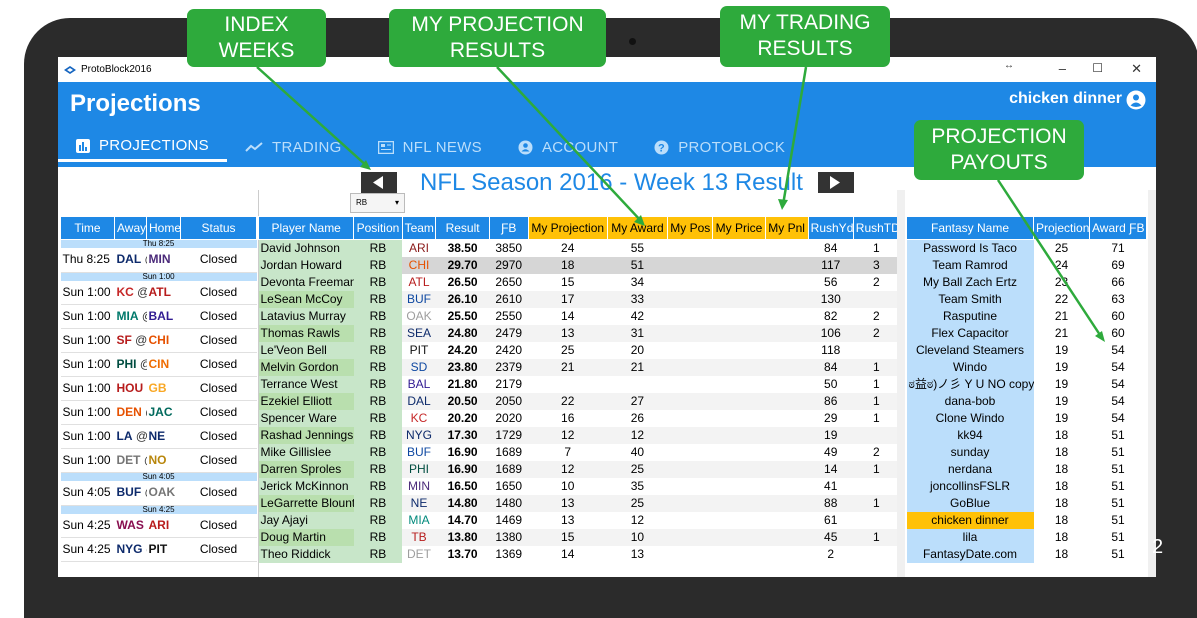  What do you see at coordinates (579, 333) in the screenshot?
I see `player-row: Thomas Rawls RB SEA 24.80 2479 13 31 106 2` at bounding box center [579, 333].